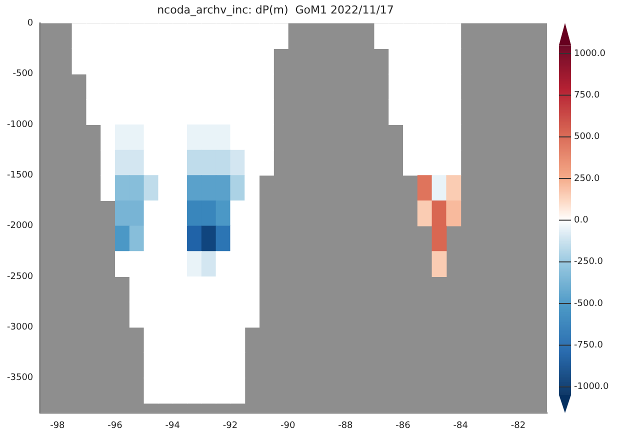  Describe the element at coordinates (460, 425) in the screenshot. I see `x-tick-label: -84` at that location.